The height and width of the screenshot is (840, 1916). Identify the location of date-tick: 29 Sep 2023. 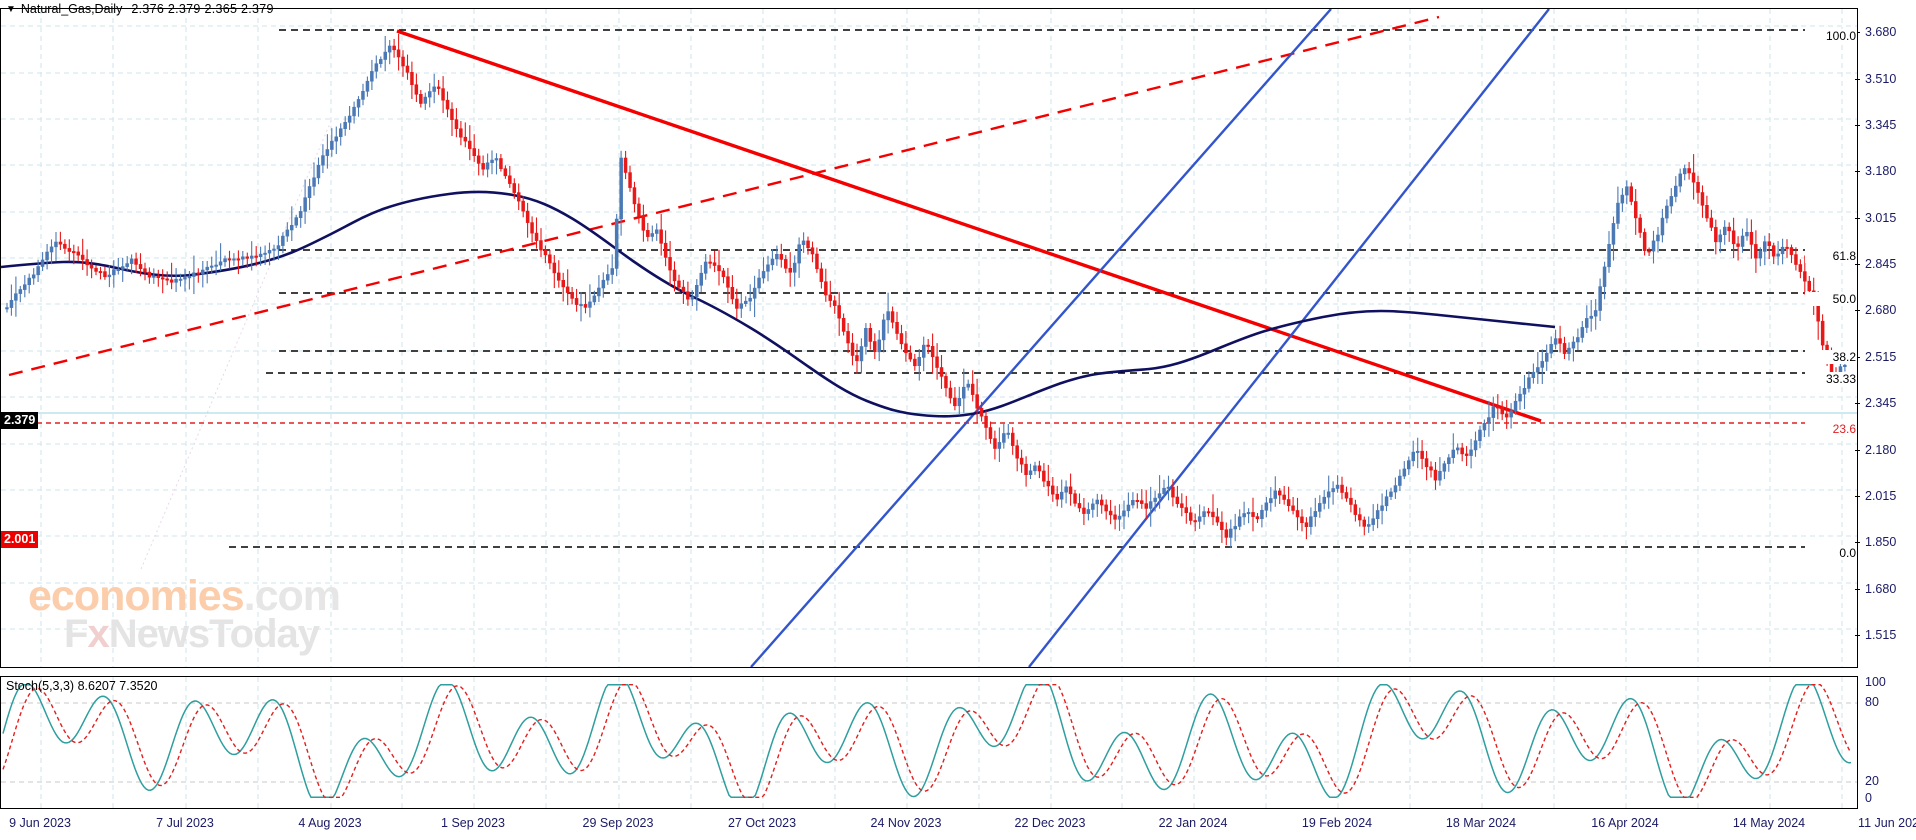
(618, 823).